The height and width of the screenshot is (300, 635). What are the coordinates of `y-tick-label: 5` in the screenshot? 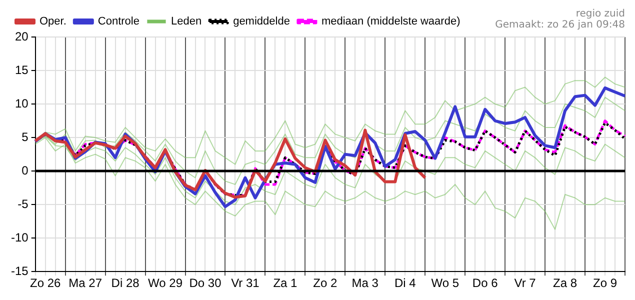 It's located at (25, 137).